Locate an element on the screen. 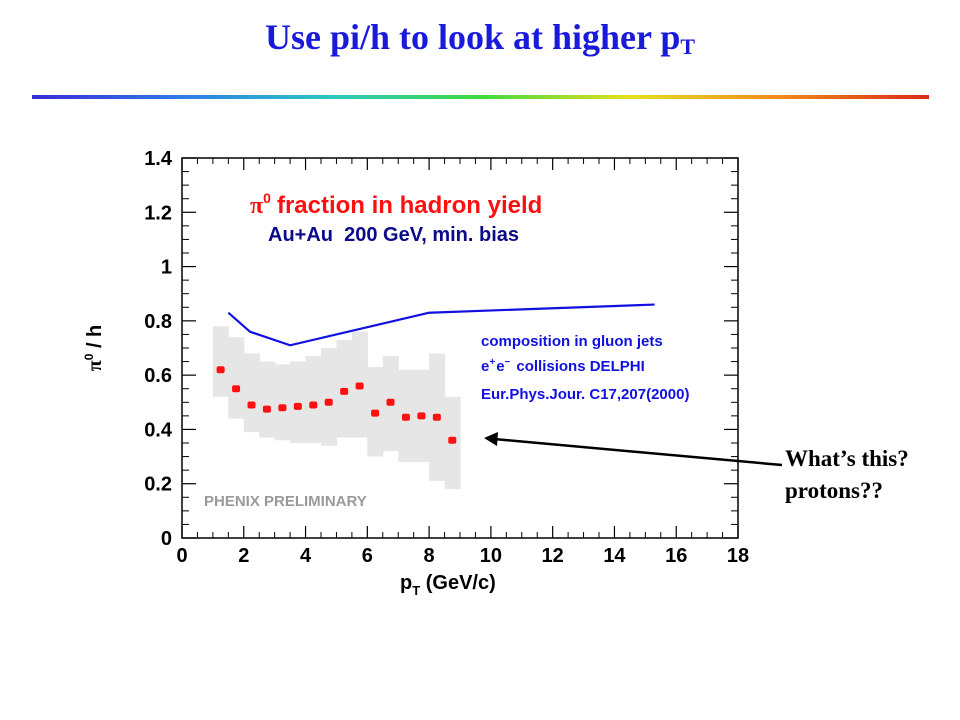 The width and height of the screenshot is (960, 720). legend-electron-2: e is located at coordinates (500, 366).